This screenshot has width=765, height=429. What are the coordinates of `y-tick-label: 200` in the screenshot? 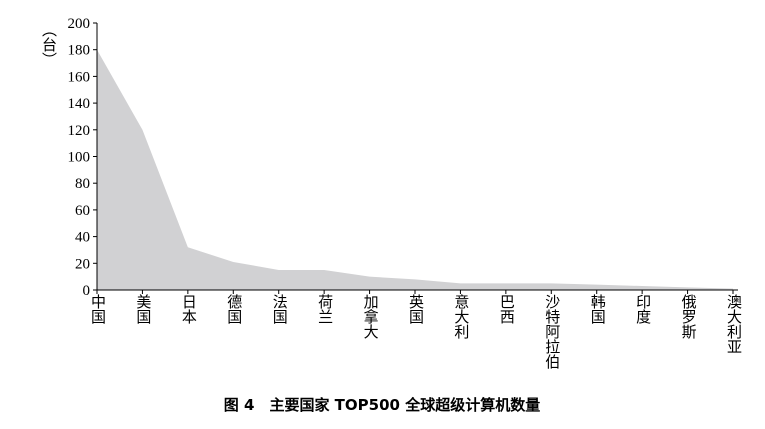 It's located at (79, 24).